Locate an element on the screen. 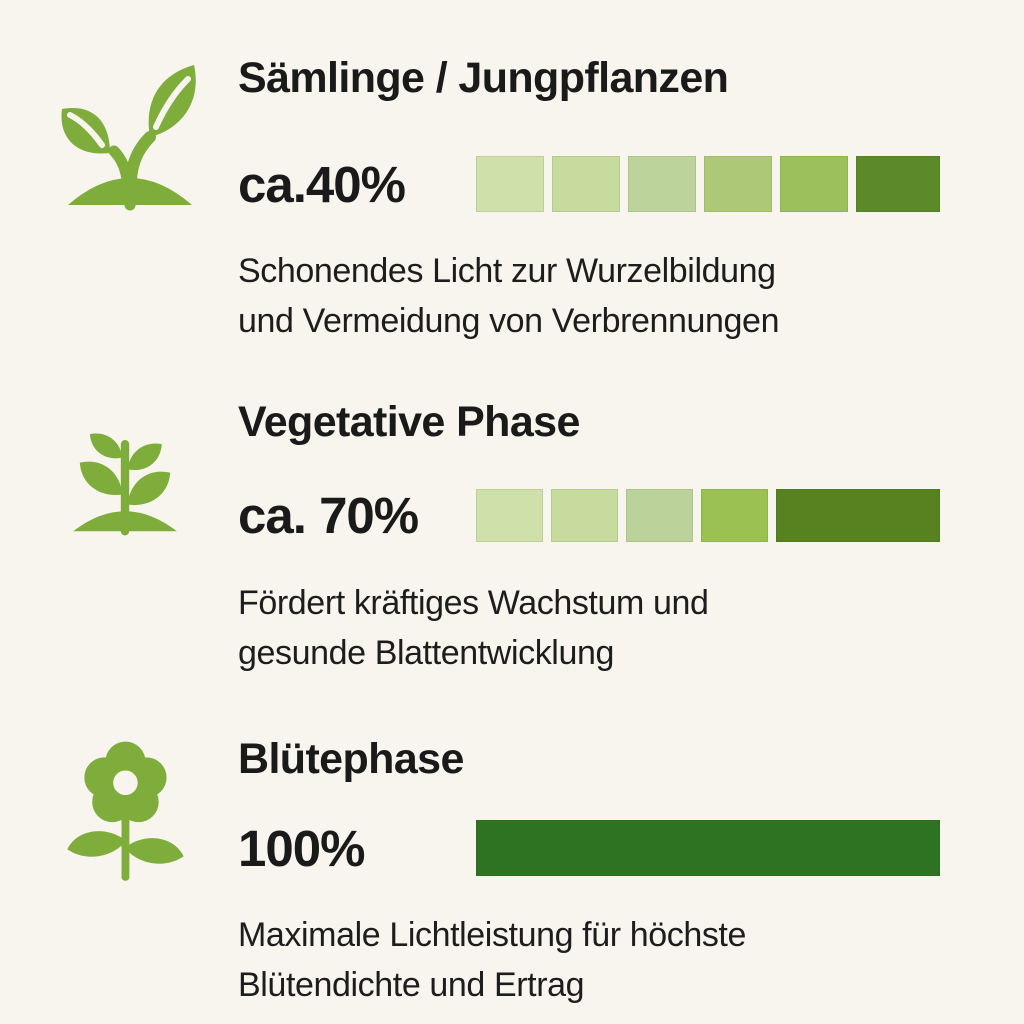 This screenshot has height=1024, width=1024. percent-label: 100% is located at coordinates (301, 848).